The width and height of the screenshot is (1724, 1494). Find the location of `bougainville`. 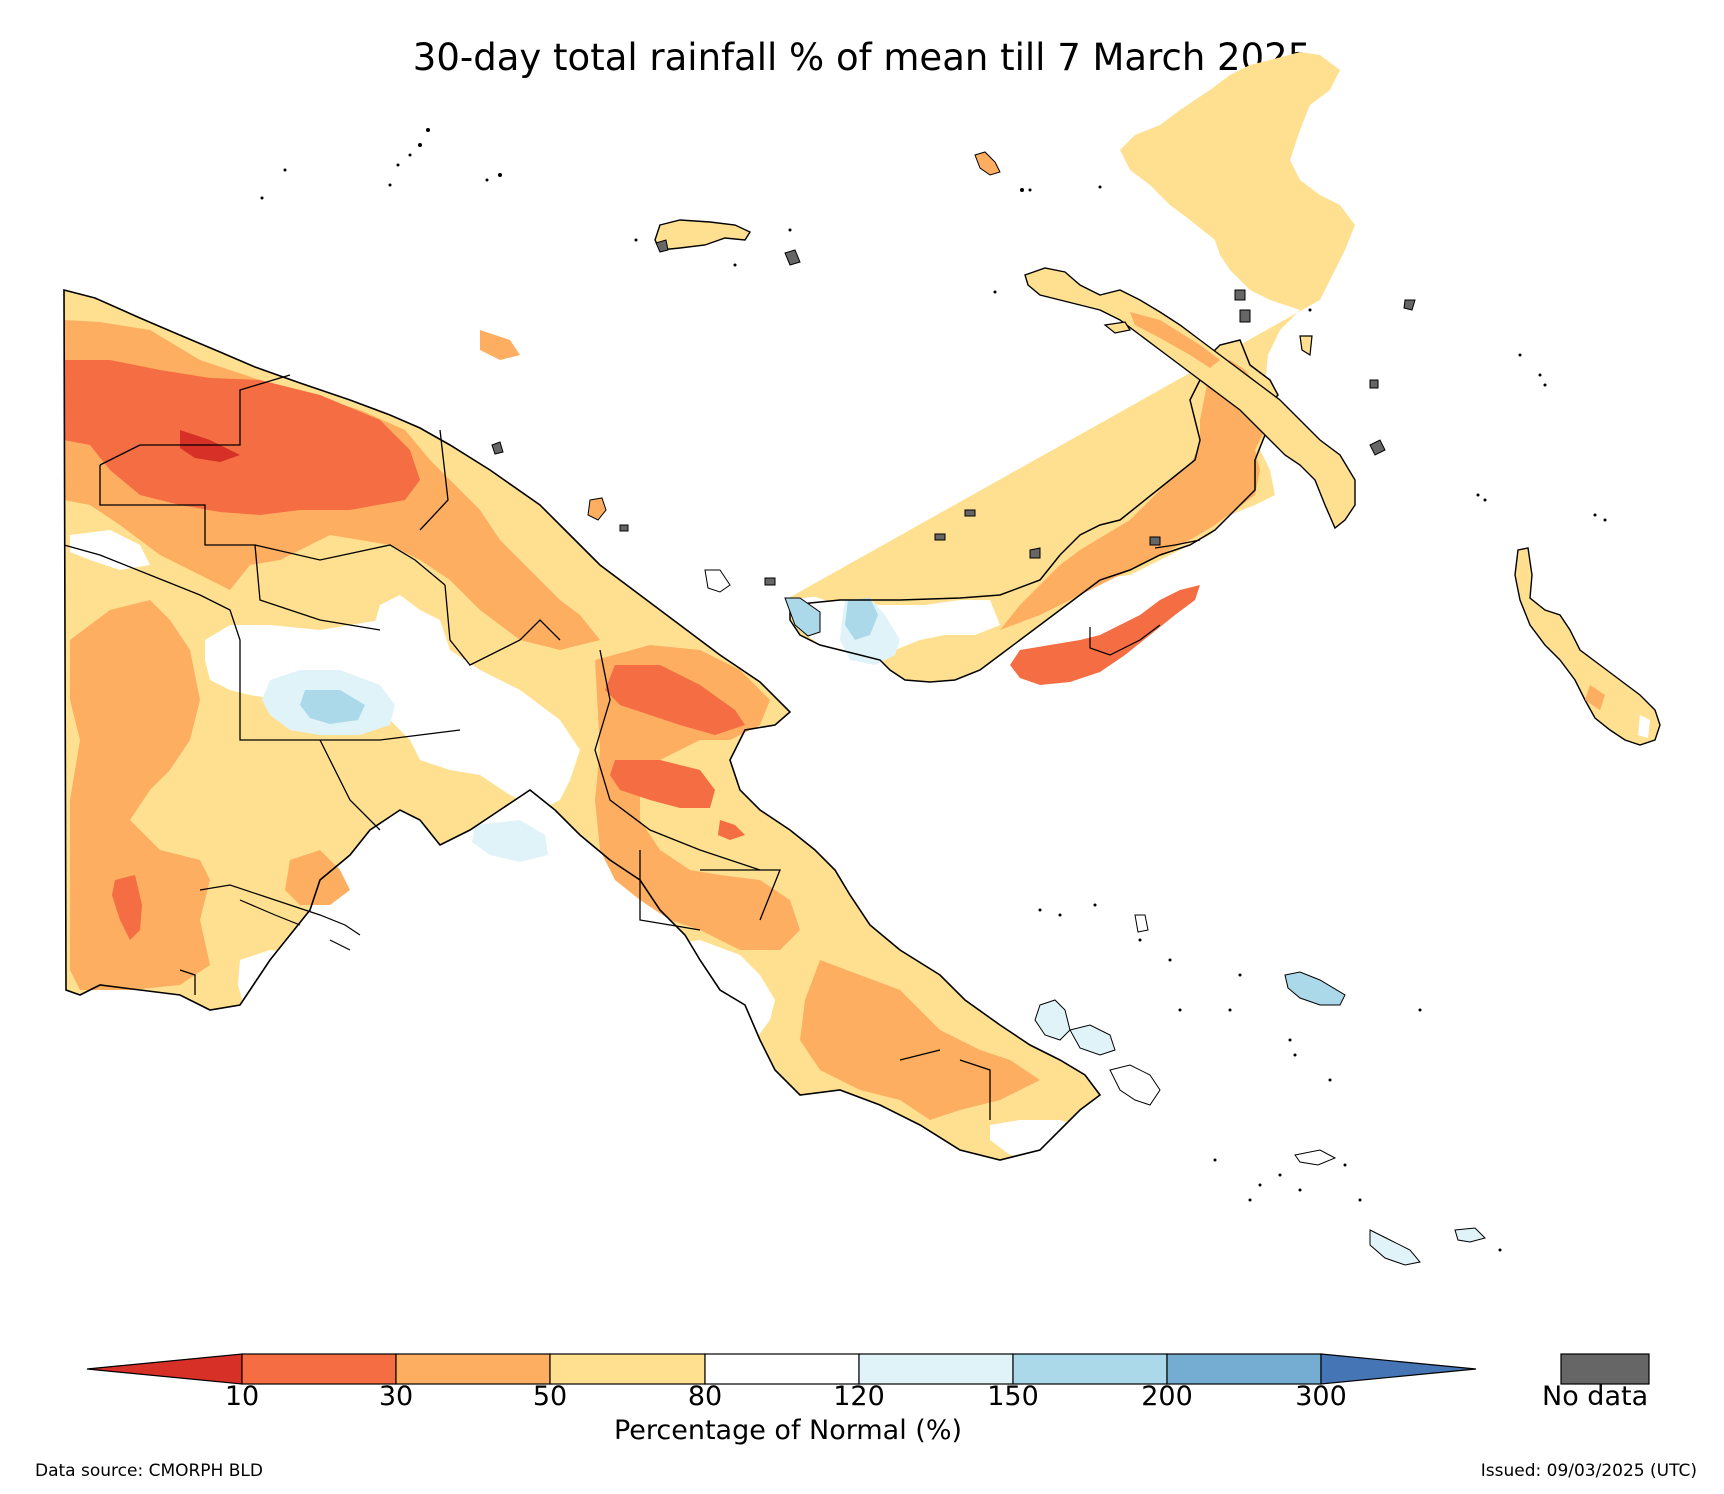

bougainville is located at coordinates (1587, 646).